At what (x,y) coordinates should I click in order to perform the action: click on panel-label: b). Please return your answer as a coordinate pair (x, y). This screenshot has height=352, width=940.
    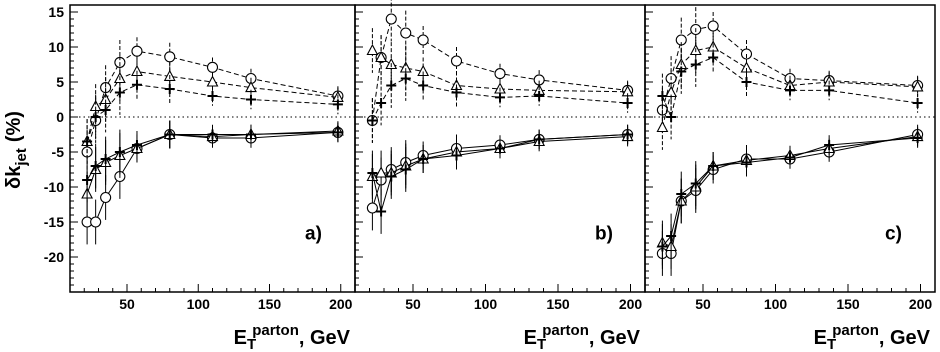
    Looking at the image, I should click on (604, 234).